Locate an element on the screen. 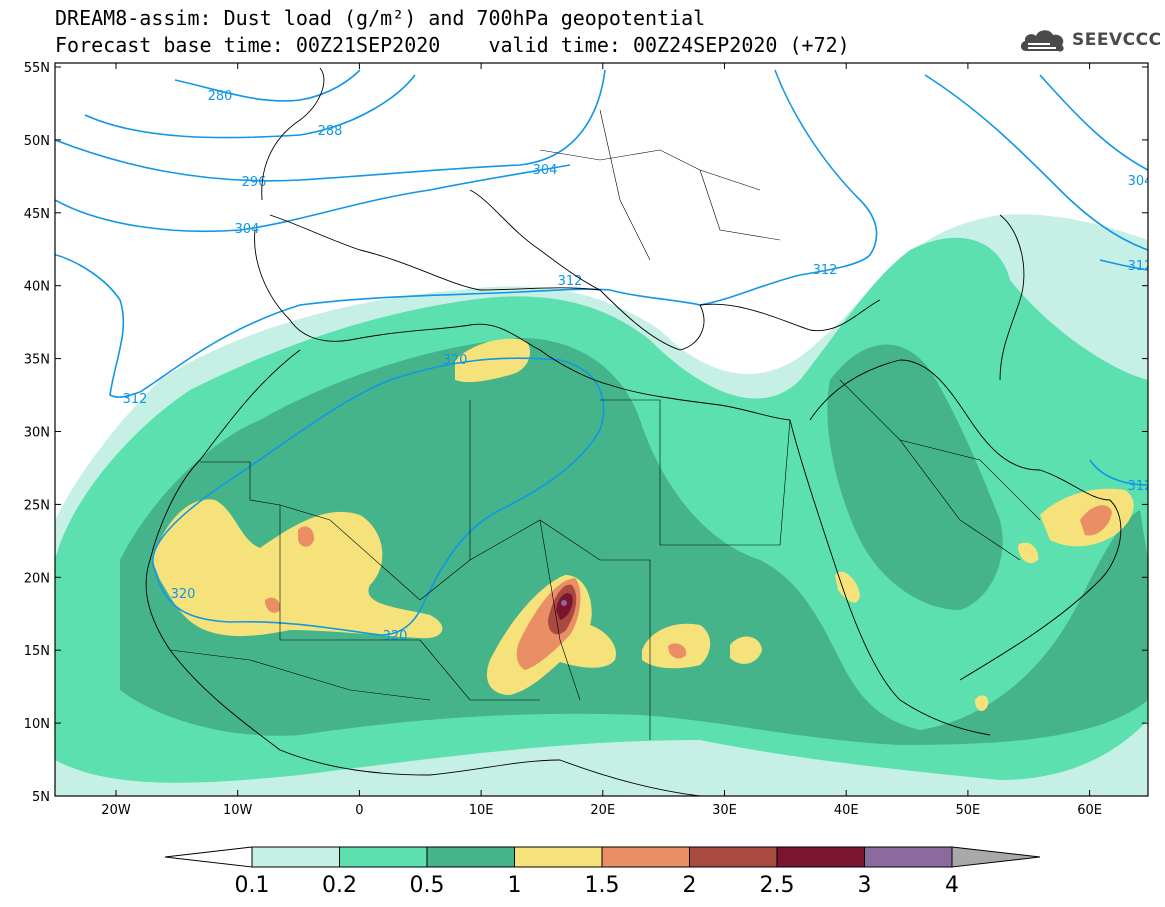 This screenshot has height=907, width=1165. dust-maroon-core is located at coordinates (564, 606).